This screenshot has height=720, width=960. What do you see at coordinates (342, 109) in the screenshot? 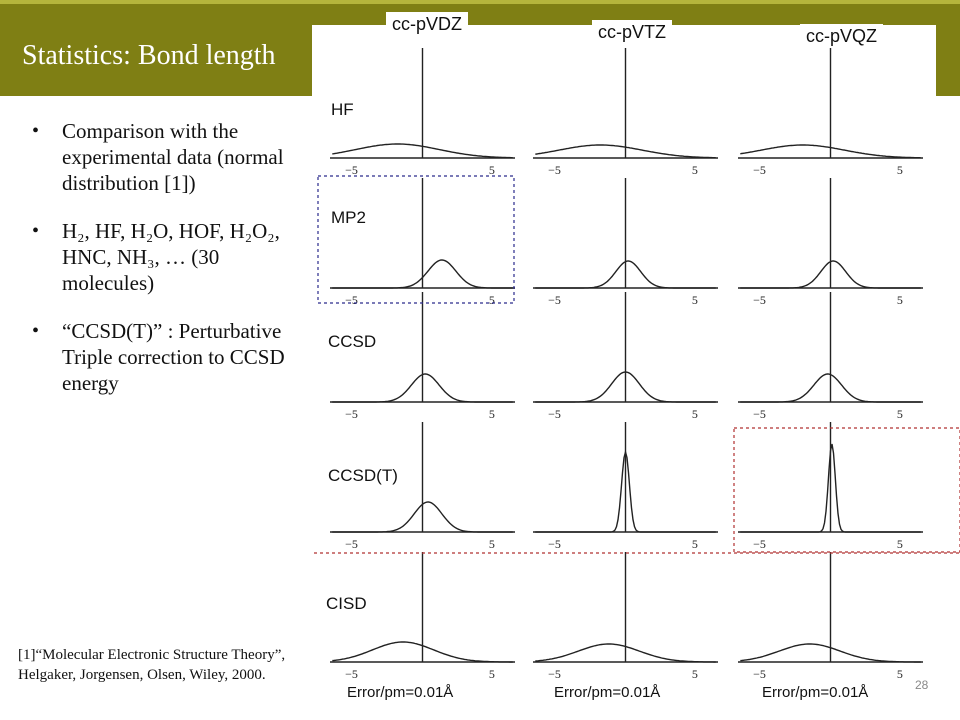
I see `row-label-hf: HF` at bounding box center [342, 109].